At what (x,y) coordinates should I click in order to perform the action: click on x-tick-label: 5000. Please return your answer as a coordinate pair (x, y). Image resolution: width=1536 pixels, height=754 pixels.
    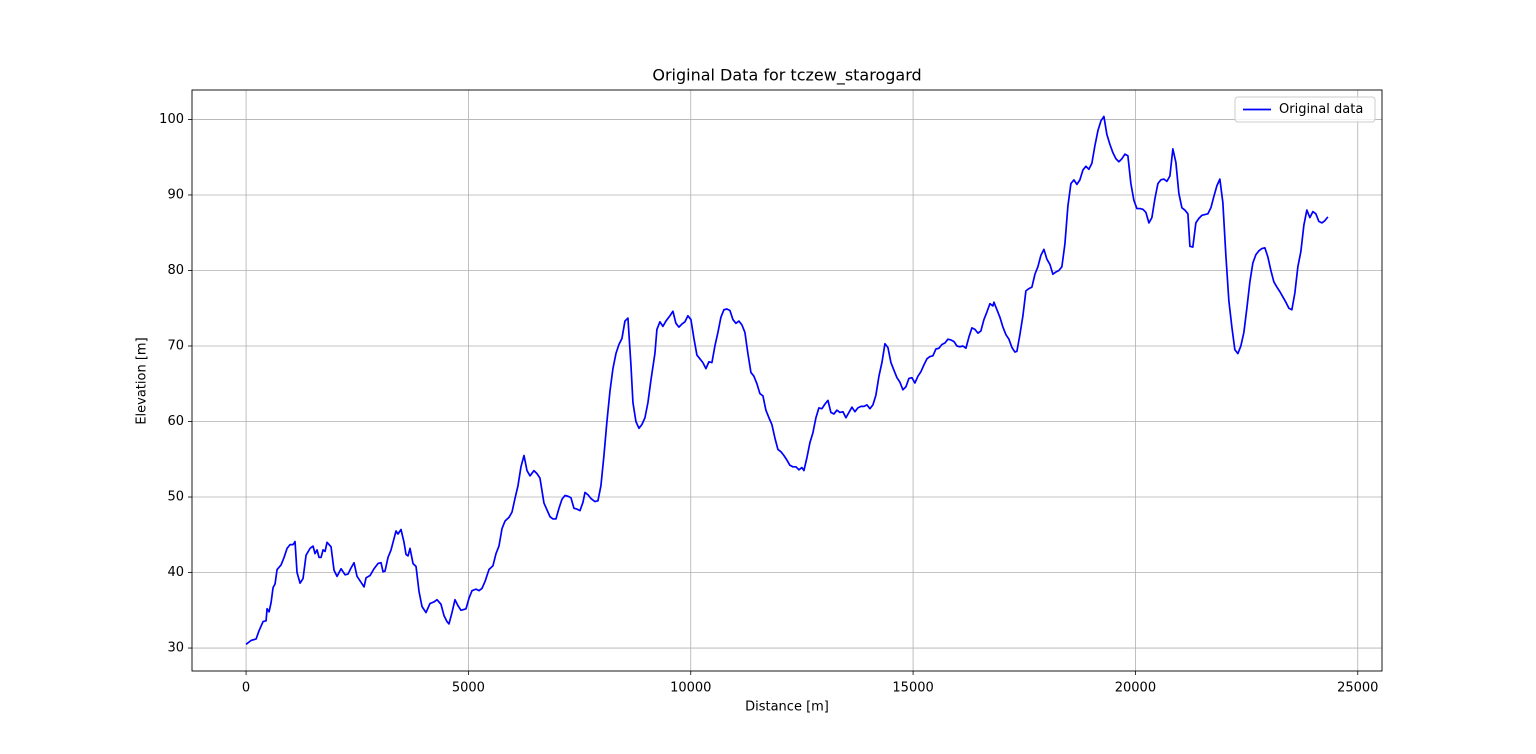
    Looking at the image, I should click on (468, 688).